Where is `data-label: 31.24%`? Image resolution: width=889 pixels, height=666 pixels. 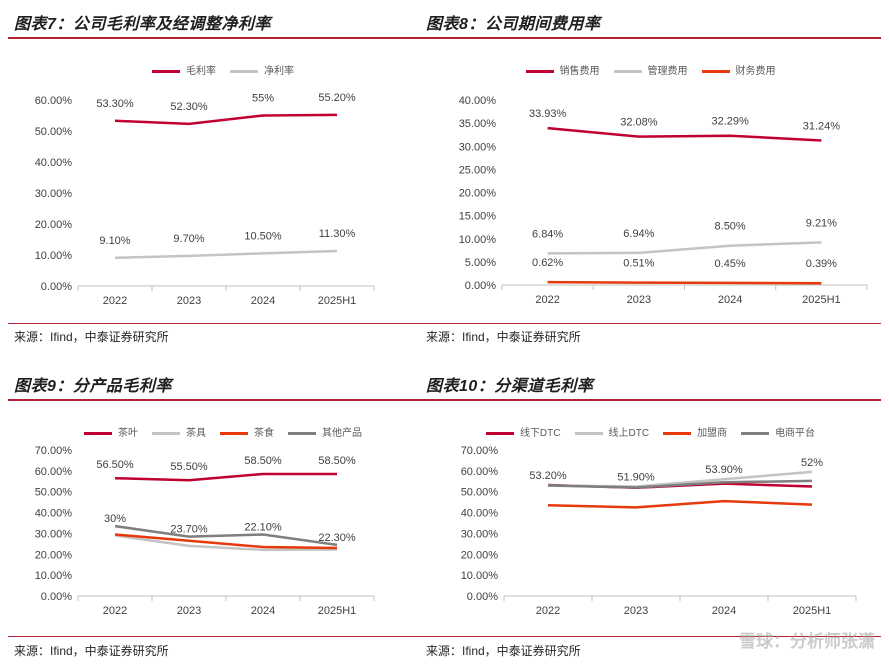 data-label: 31.24% is located at coordinates (822, 127).